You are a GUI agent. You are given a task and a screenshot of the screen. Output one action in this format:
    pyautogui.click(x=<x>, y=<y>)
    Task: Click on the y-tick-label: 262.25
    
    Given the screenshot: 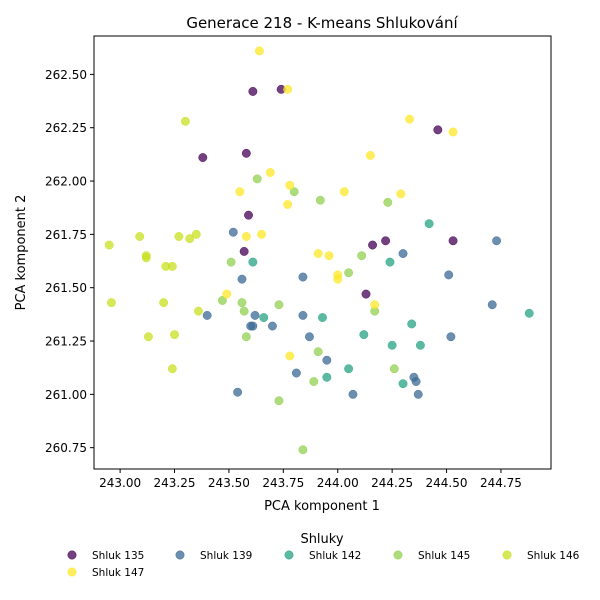 What is the action you would take?
    pyautogui.click(x=66, y=128)
    